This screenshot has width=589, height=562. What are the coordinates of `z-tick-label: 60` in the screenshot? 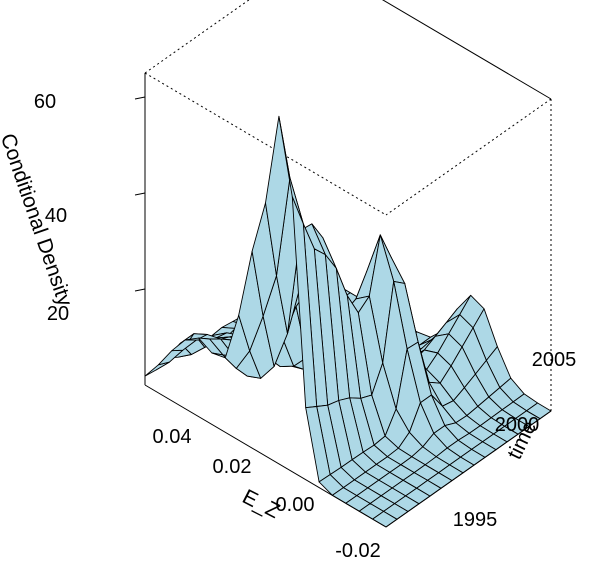 It's located at (45, 102).